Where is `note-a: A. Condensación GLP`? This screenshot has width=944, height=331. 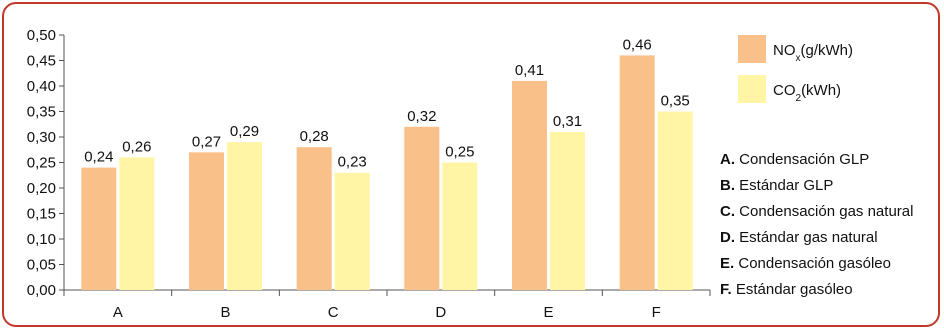
note-a: A. Condensación GLP is located at coordinates (794, 159).